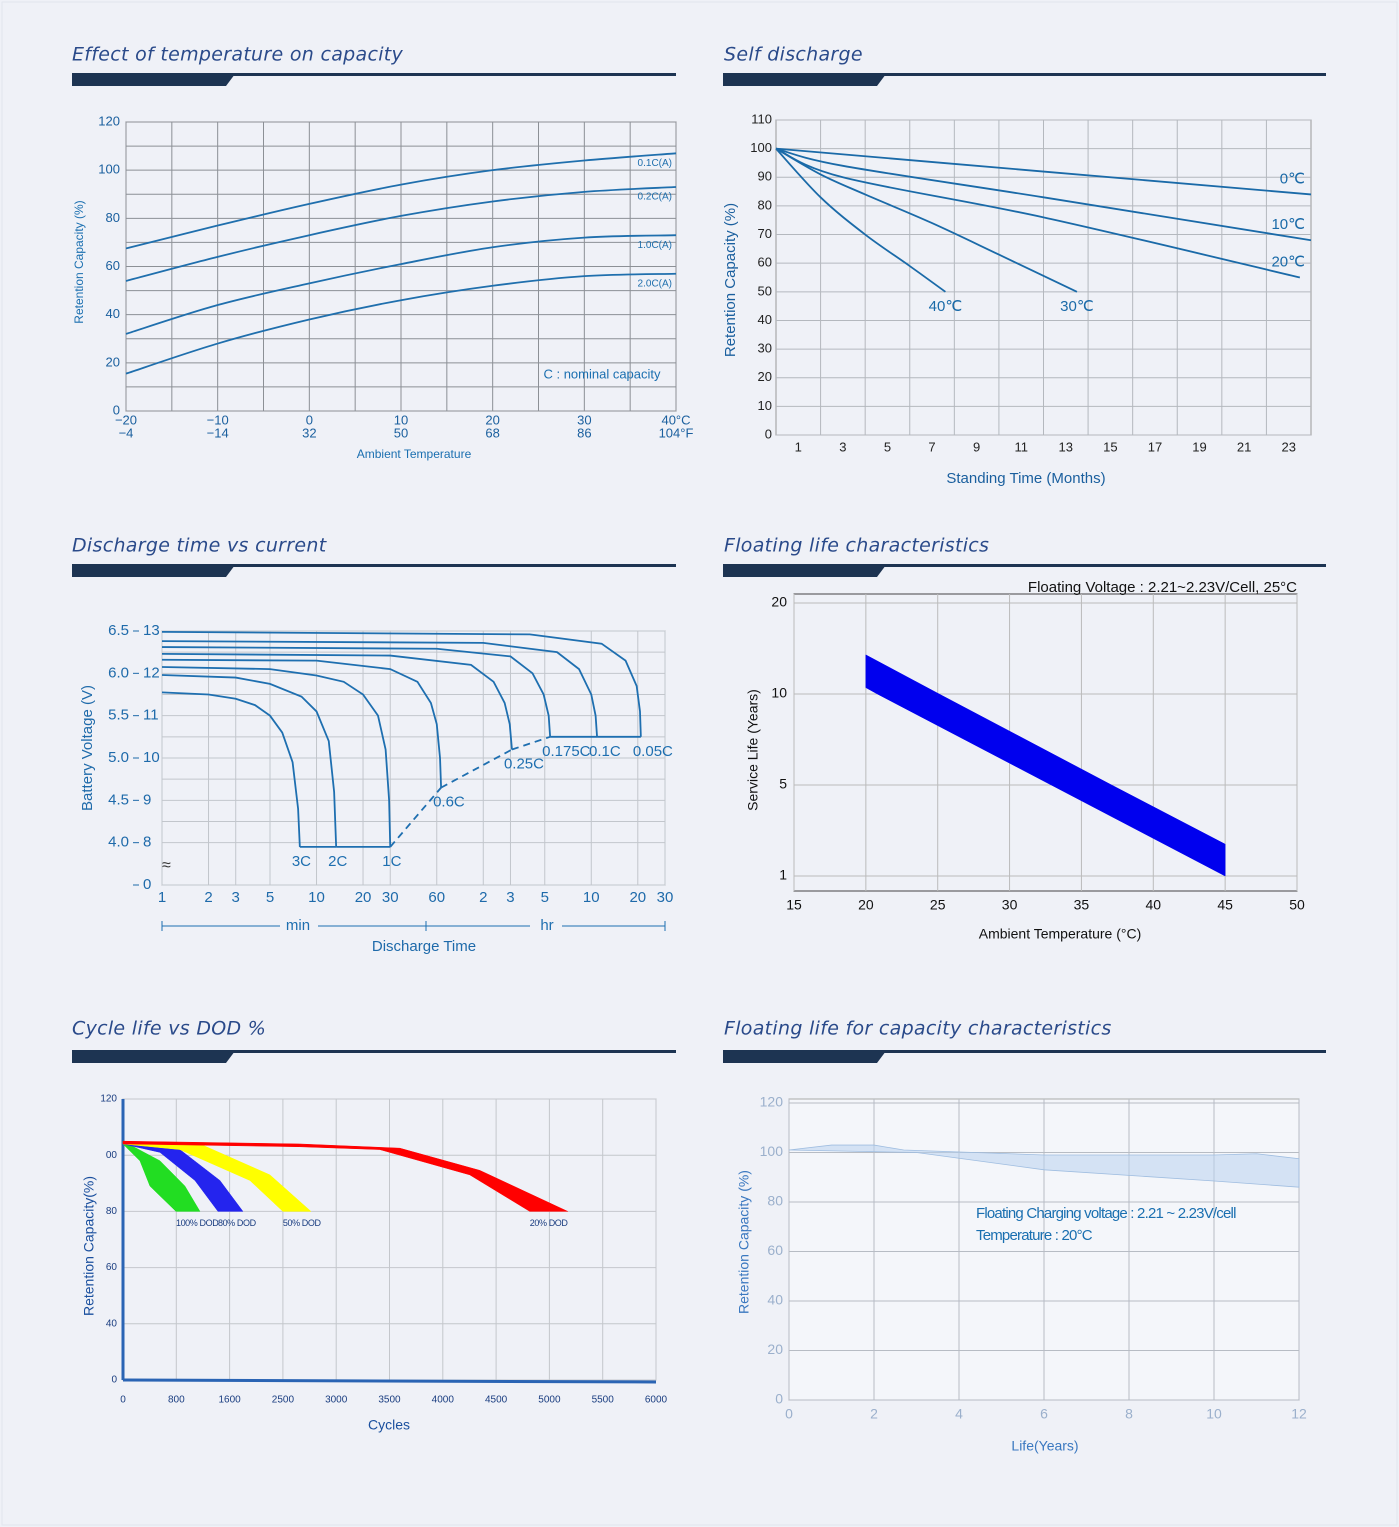 Image resolution: width=1399 pixels, height=1527 pixels. I want to click on series-label: 0.25C, so click(524, 764).